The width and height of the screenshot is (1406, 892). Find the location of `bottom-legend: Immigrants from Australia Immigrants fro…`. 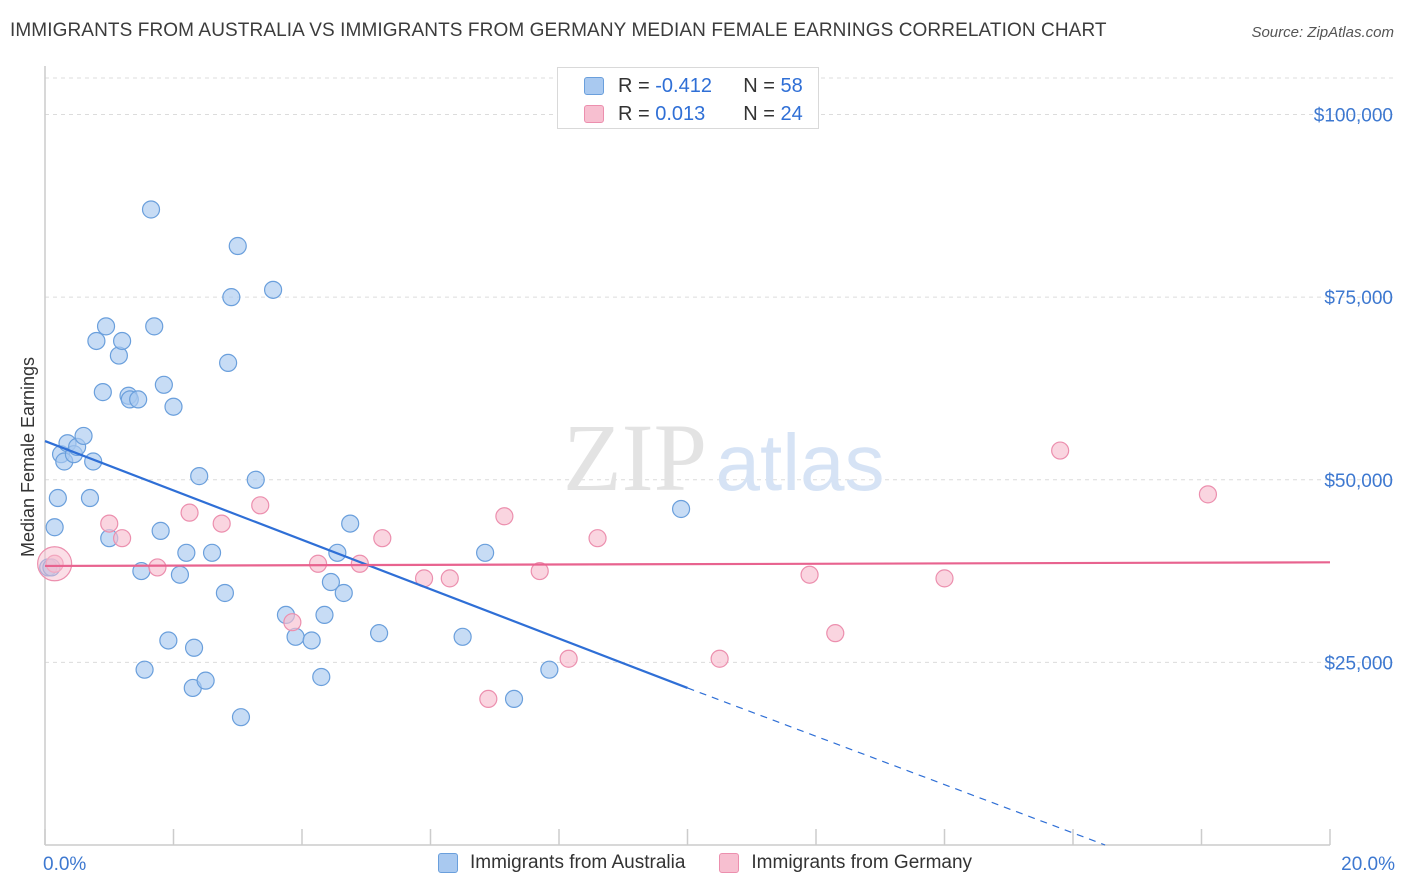

bottom-legend: Immigrants from Australia Immigrants fro… is located at coordinates (722, 863).